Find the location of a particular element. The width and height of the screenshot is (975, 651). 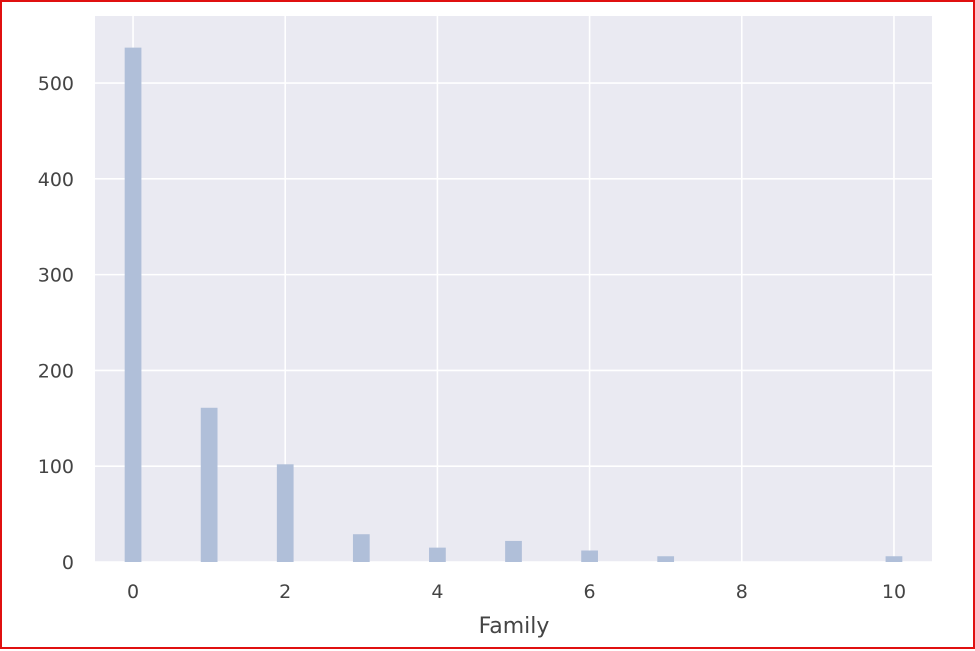

x-tick-label: 2 is located at coordinates (285, 592).